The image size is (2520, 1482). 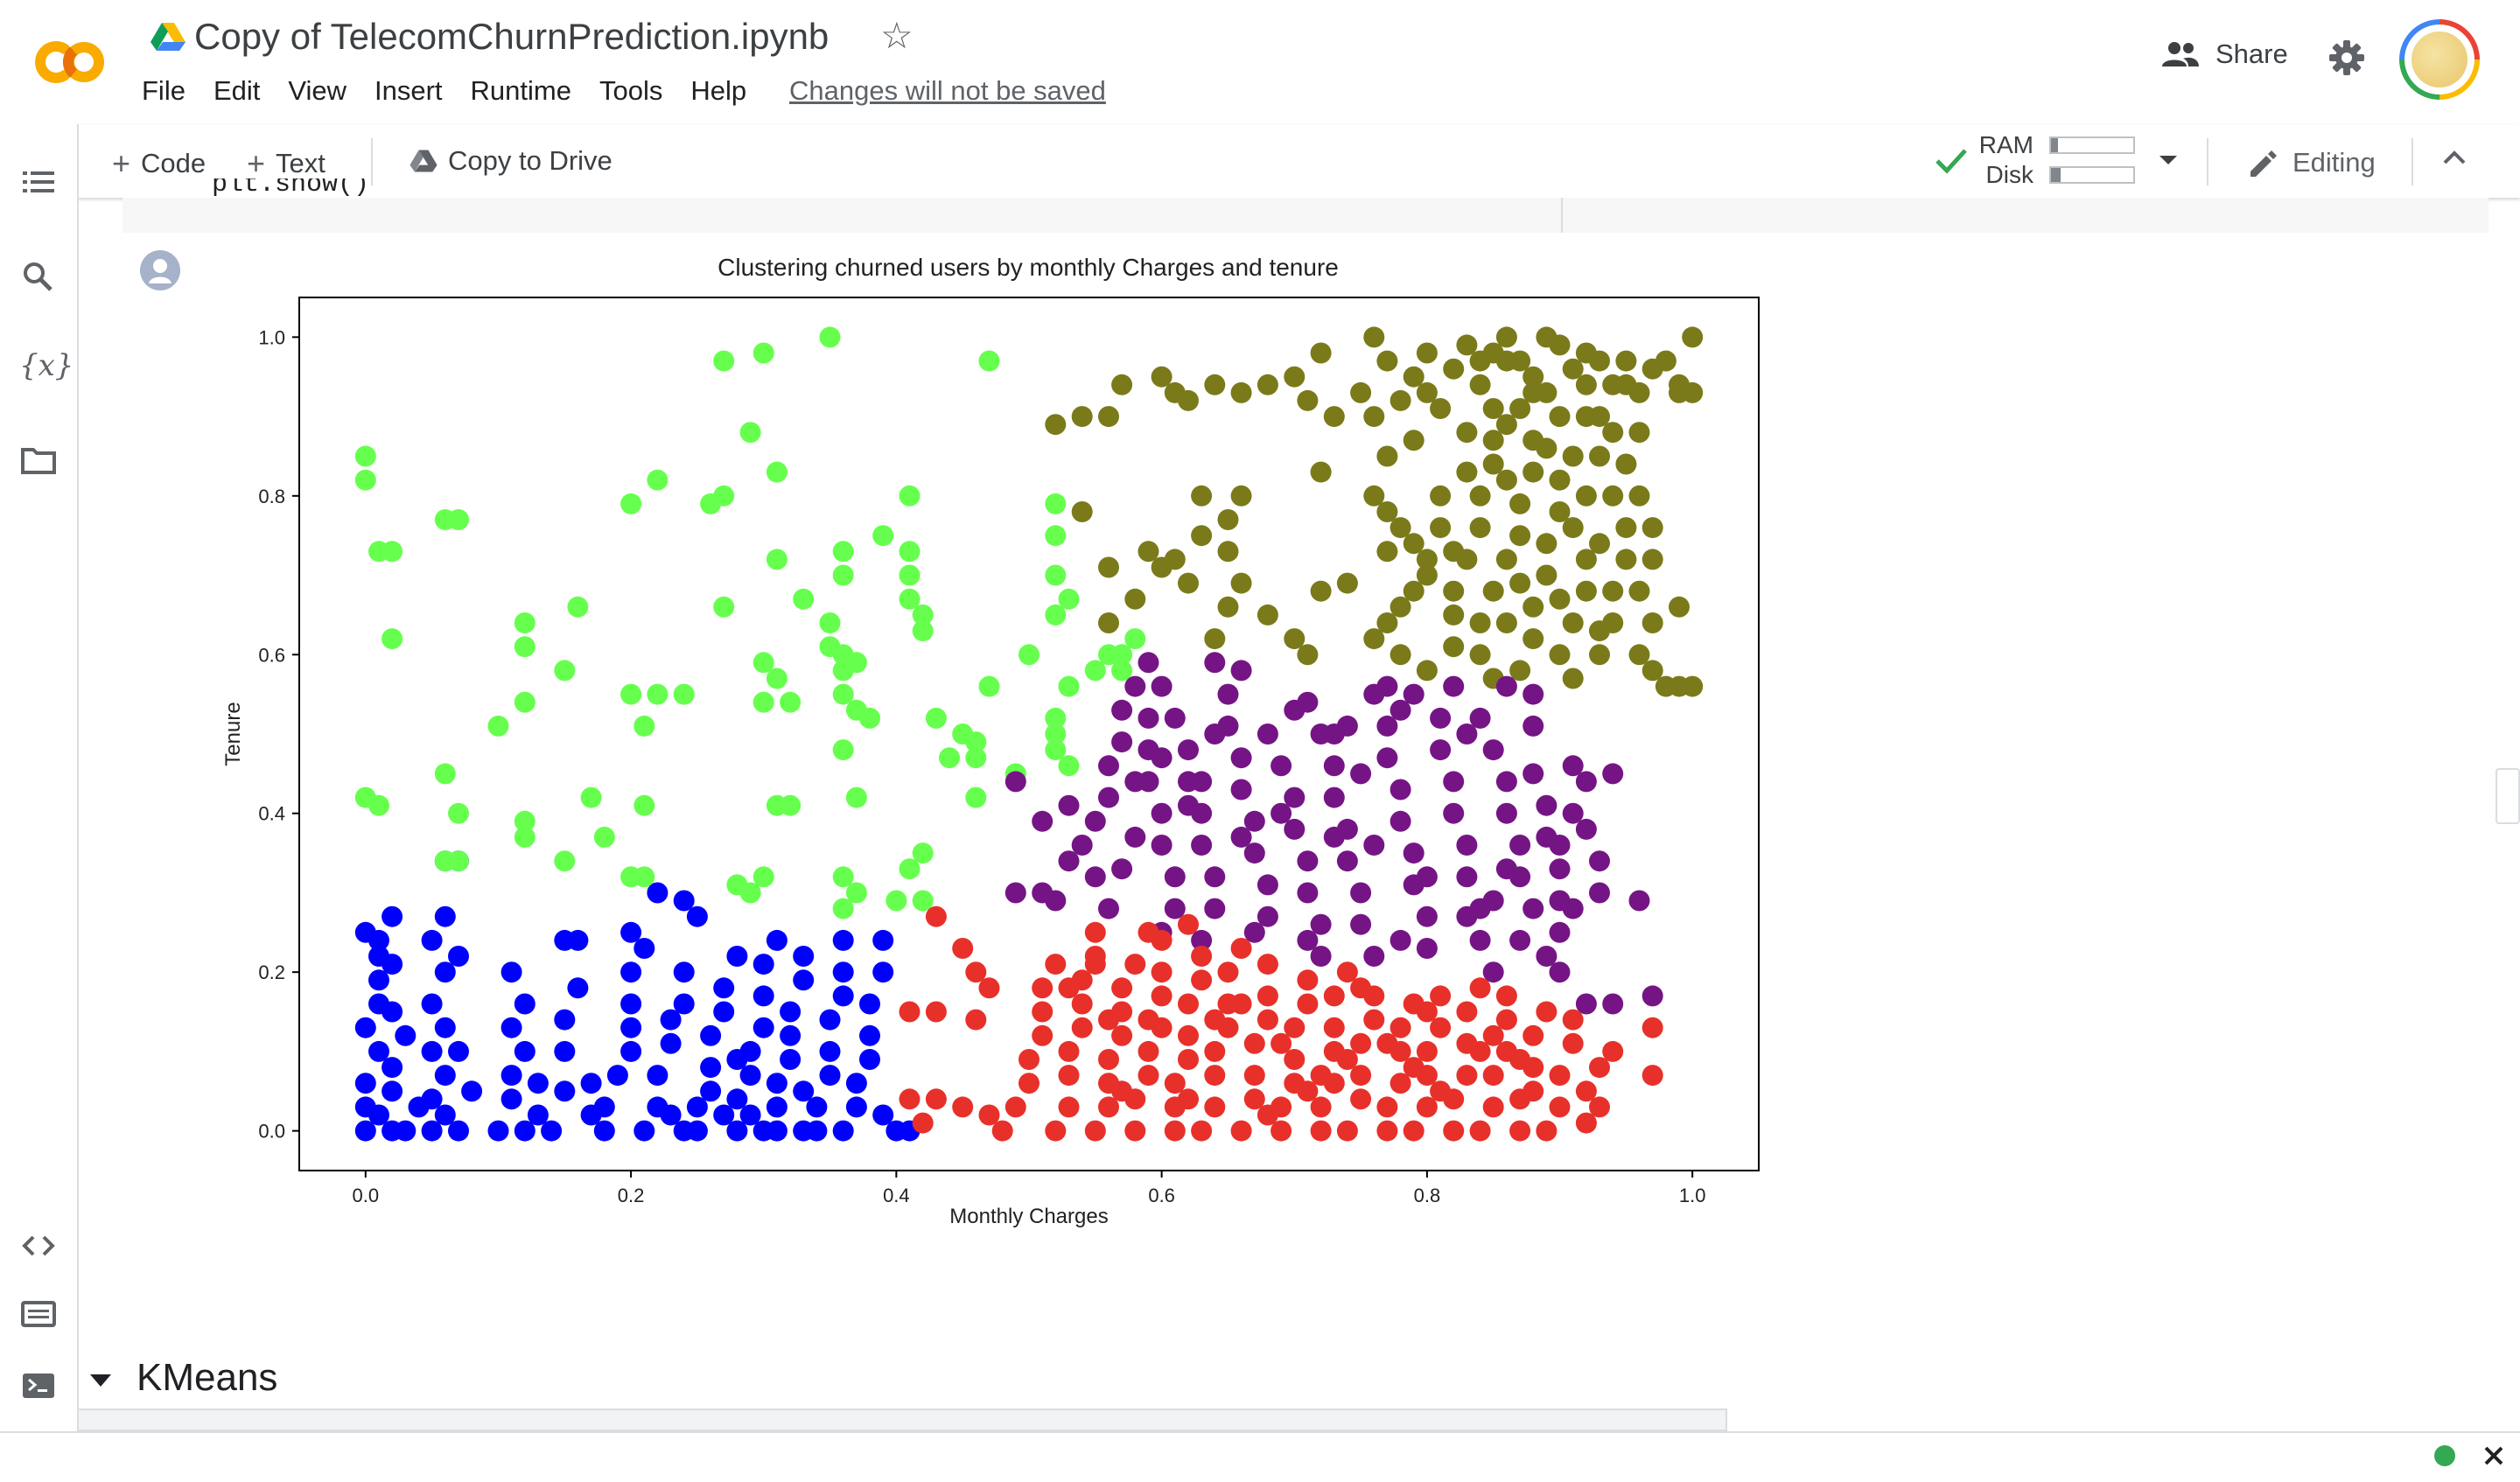 What do you see at coordinates (286, 163) in the screenshot?
I see `add-text-button: + Text` at bounding box center [286, 163].